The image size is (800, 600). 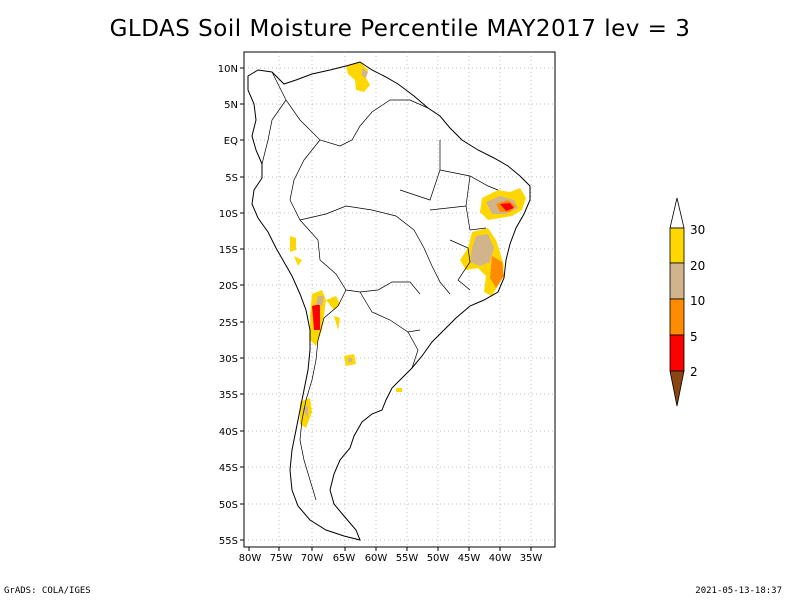 What do you see at coordinates (228, 505) in the screenshot?
I see `lat-label: 50S` at bounding box center [228, 505].